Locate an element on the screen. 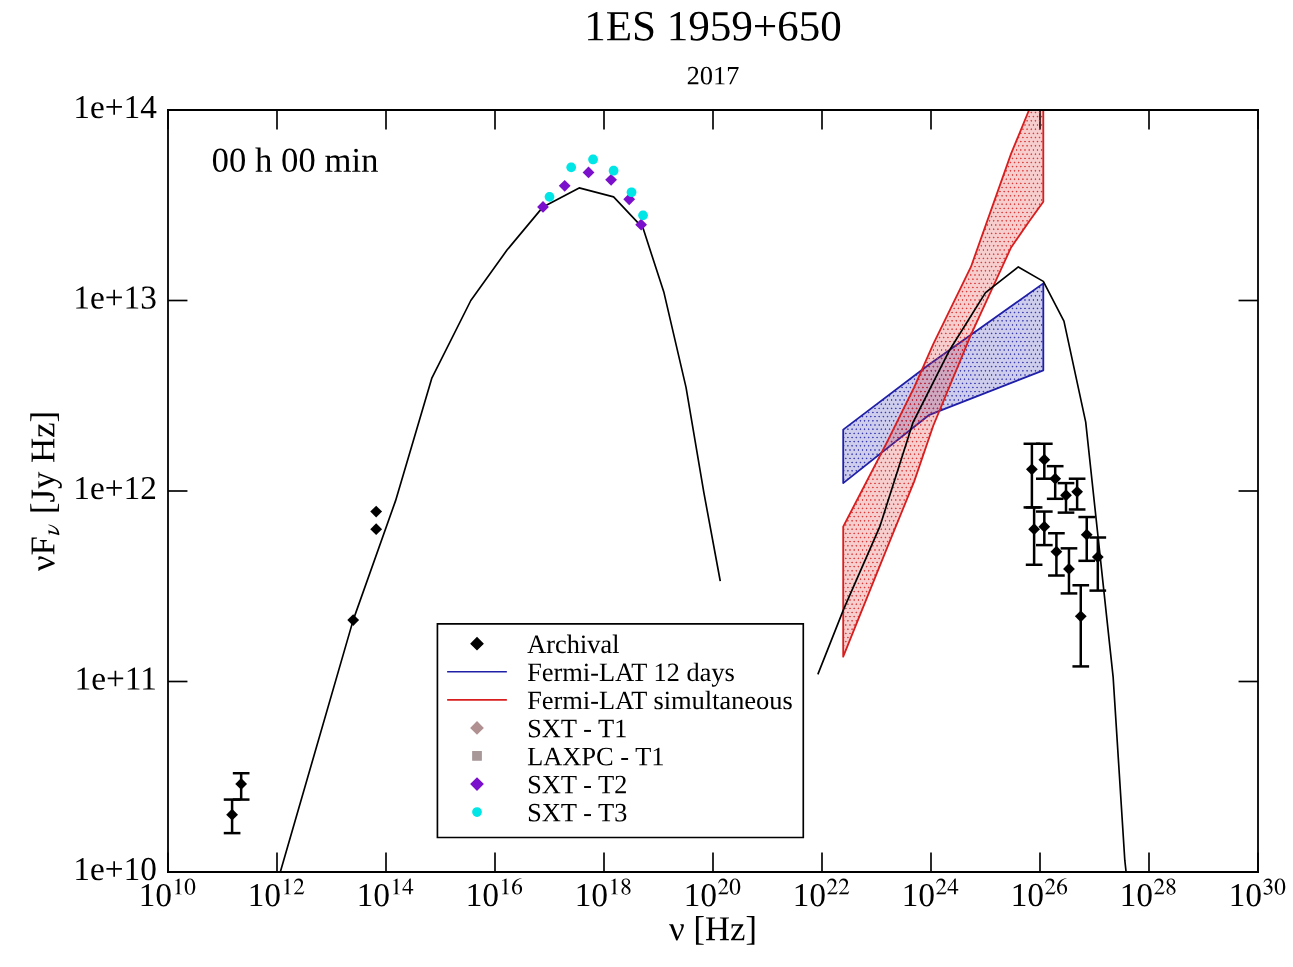 The height and width of the screenshot is (967, 1293). y-tick-label: 1e+14 is located at coordinates (116, 107).